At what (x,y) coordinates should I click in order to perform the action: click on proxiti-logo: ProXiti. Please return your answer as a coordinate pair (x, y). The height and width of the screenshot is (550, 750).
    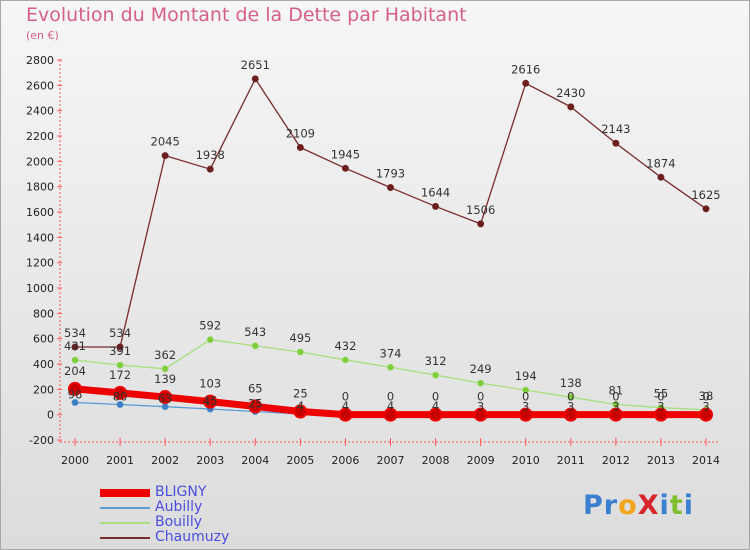
    Looking at the image, I should click on (638, 505).